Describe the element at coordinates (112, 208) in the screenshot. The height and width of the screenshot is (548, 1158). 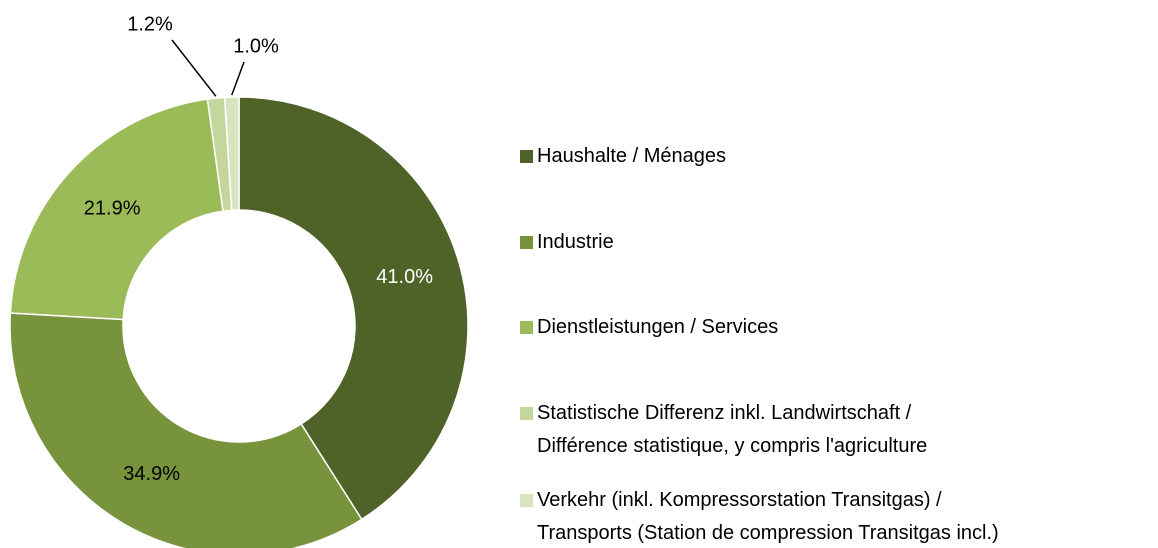
I see `data-label: 21.9%` at that location.